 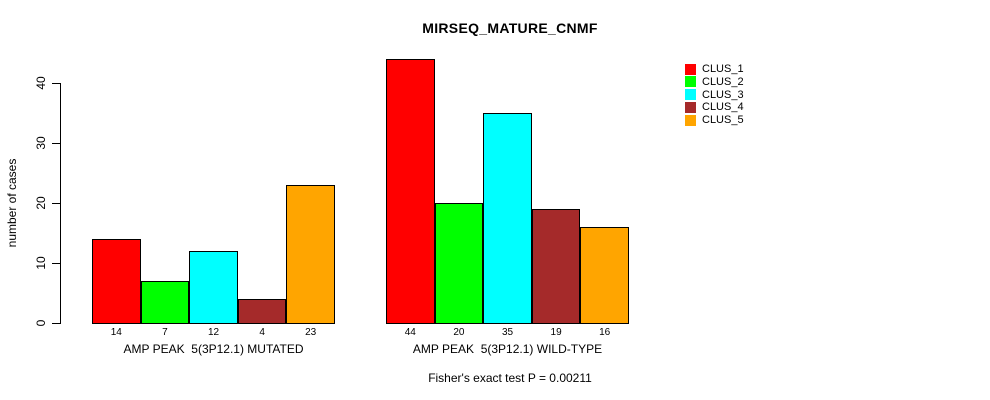 I want to click on y-tick-label: 10, so click(x=41, y=263).